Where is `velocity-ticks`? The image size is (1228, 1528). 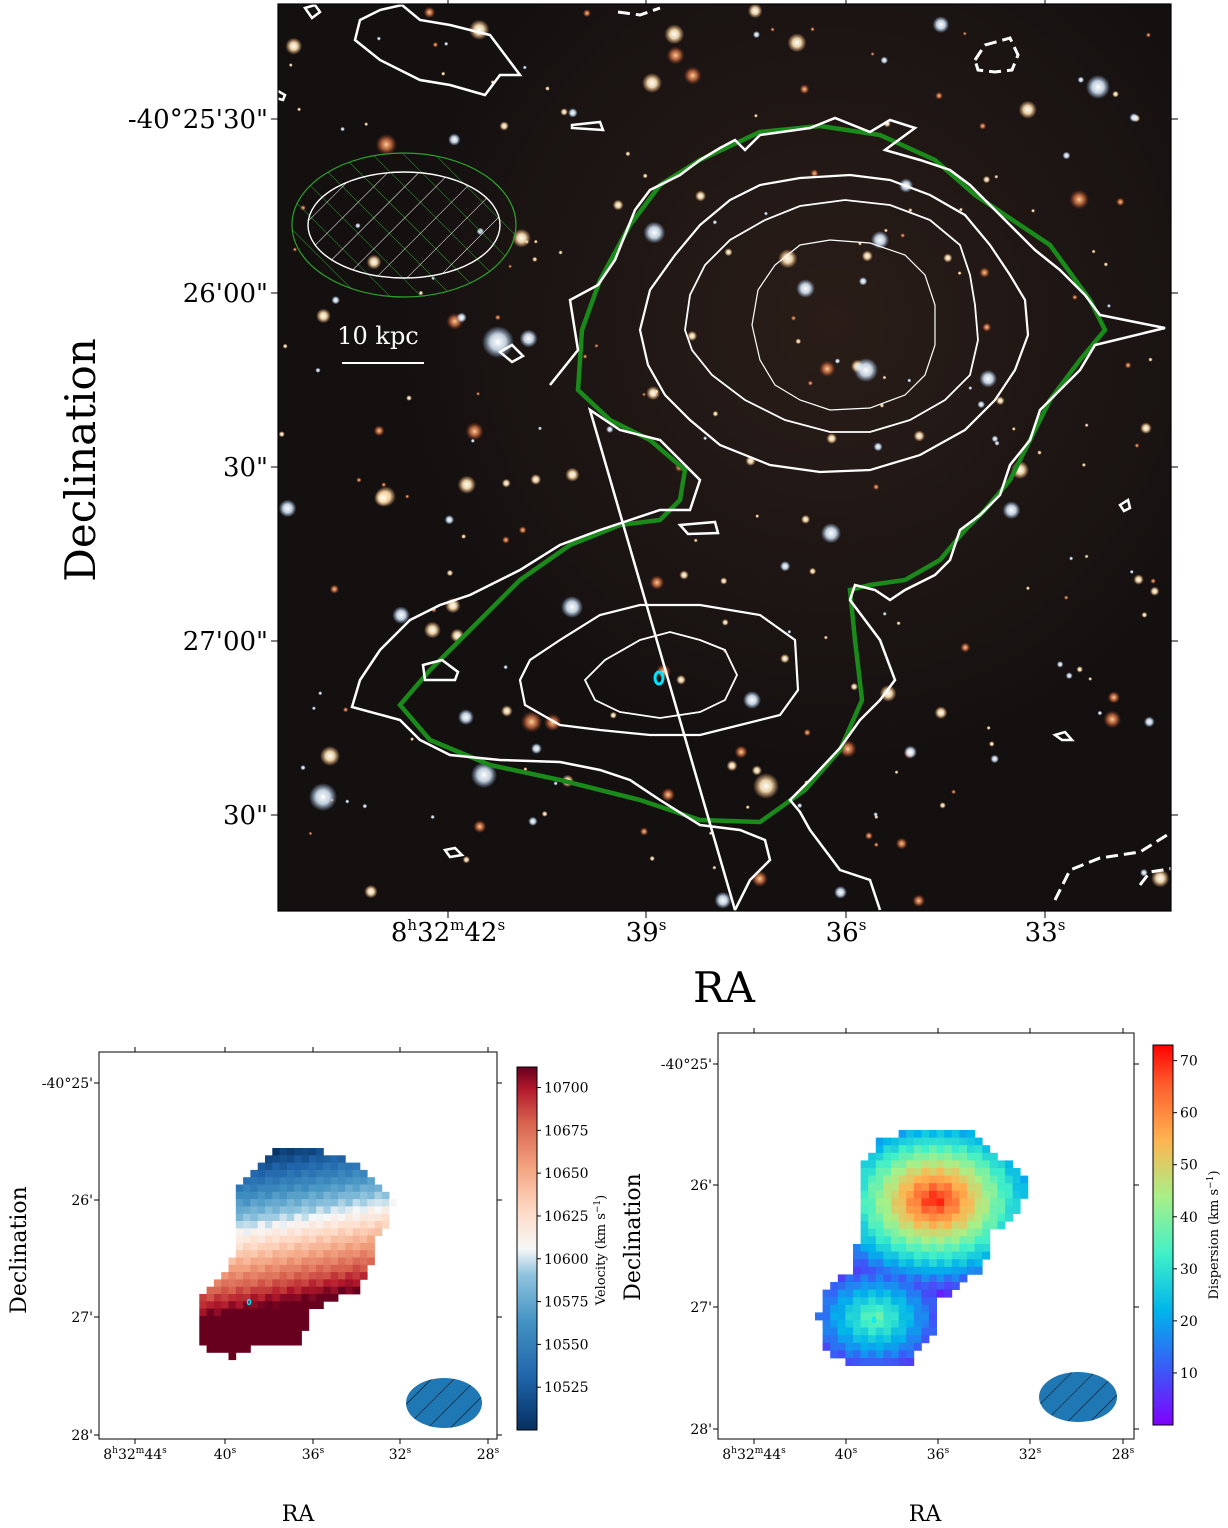
velocity-ticks is located at coordinates (298, 1245).